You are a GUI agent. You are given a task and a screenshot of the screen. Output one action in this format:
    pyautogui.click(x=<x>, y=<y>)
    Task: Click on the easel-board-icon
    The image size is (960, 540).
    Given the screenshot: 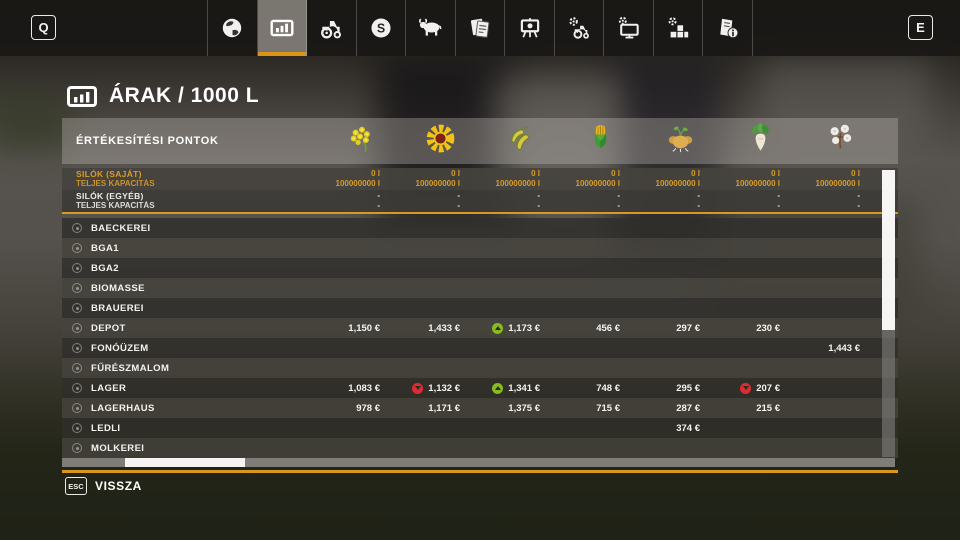 What is the action you would take?
    pyautogui.click(x=530, y=28)
    